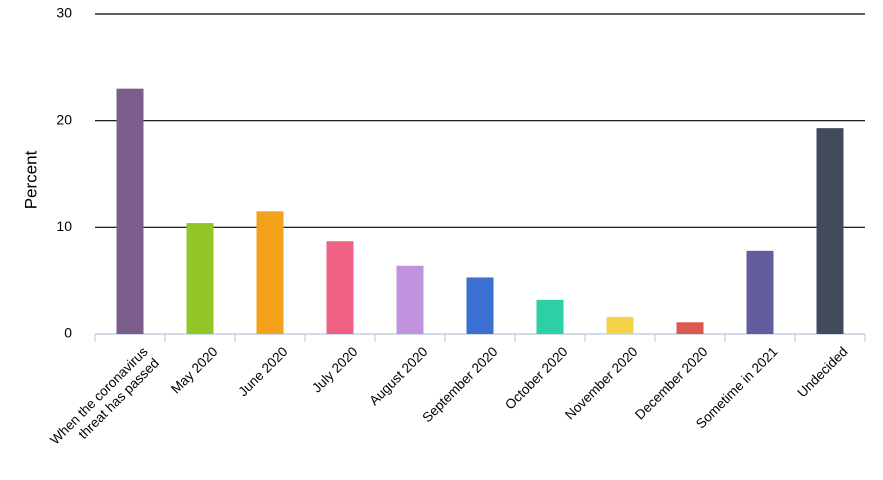  What do you see at coordinates (64, 13) in the screenshot?
I see `y-tick-label: 30` at bounding box center [64, 13].